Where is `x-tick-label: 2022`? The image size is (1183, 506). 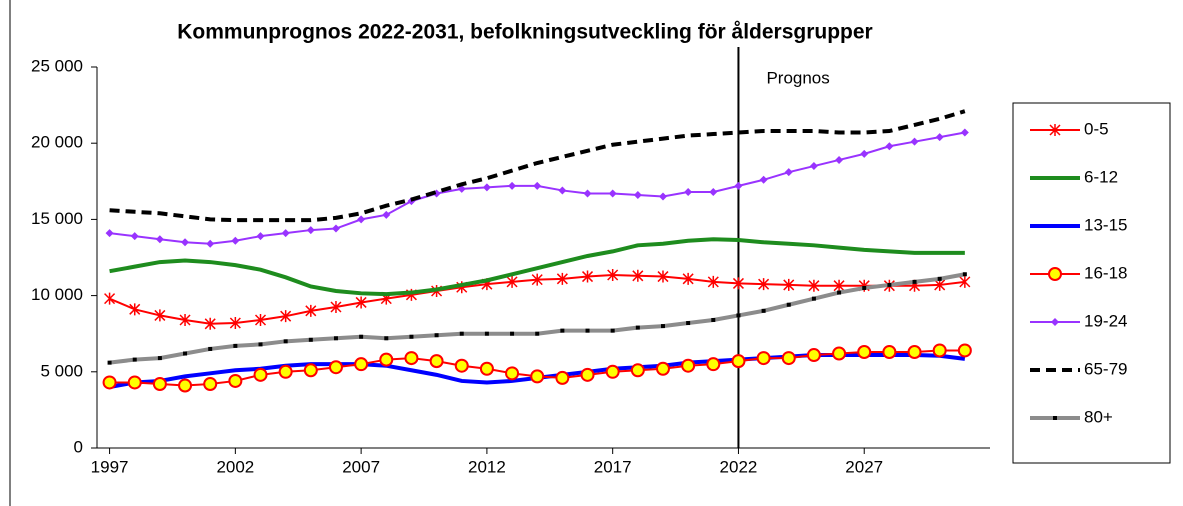 x-tick-label: 2022 is located at coordinates (739, 466).